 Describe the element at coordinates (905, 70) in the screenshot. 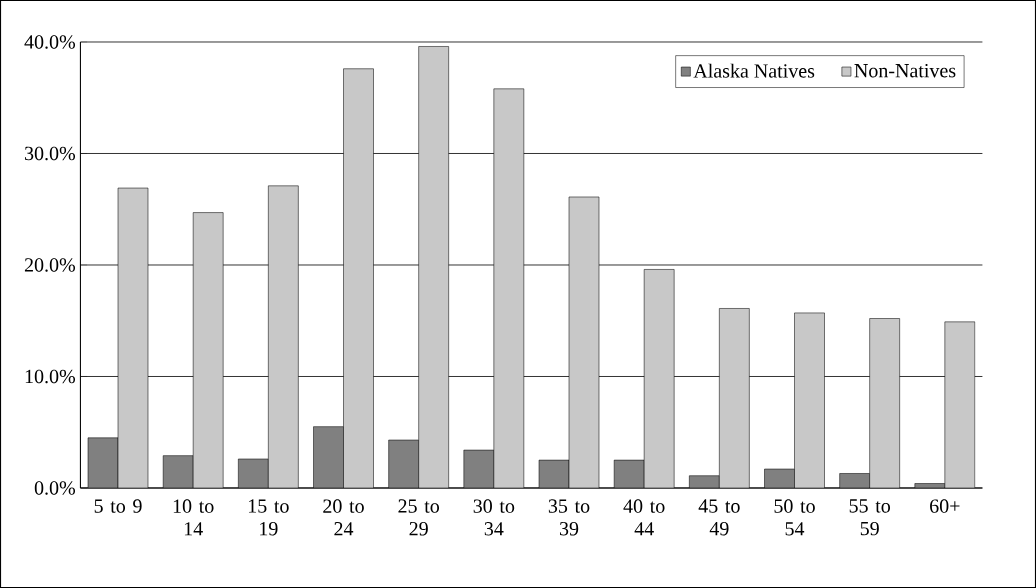

I see `legend-label: Non-Natives` at that location.